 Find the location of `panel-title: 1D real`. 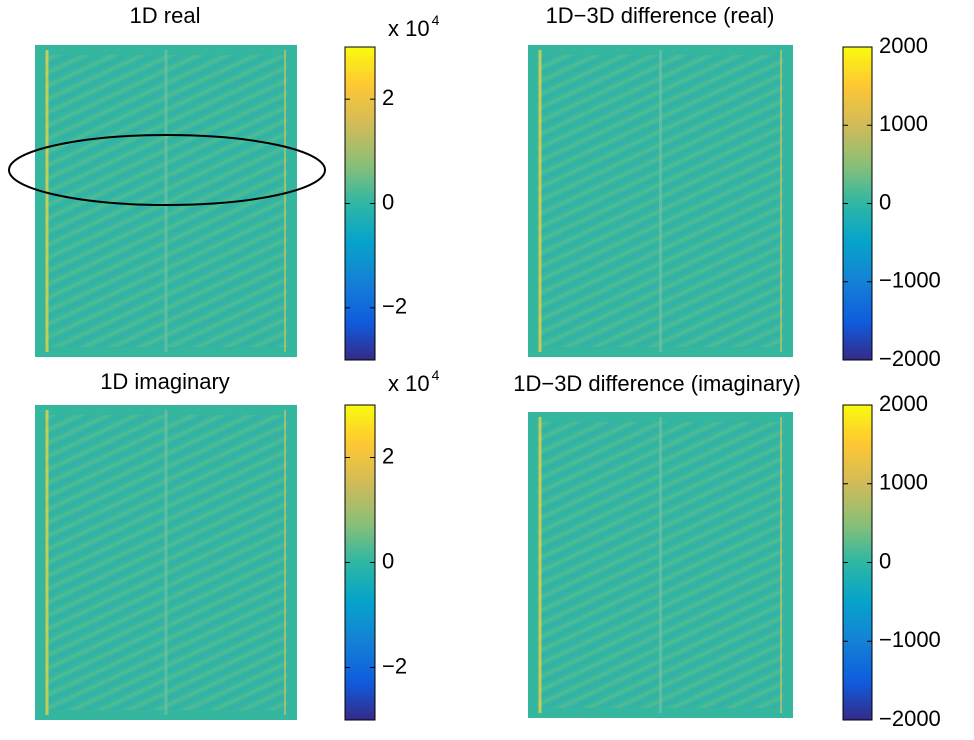

panel-title: 1D real is located at coordinates (165, 15).